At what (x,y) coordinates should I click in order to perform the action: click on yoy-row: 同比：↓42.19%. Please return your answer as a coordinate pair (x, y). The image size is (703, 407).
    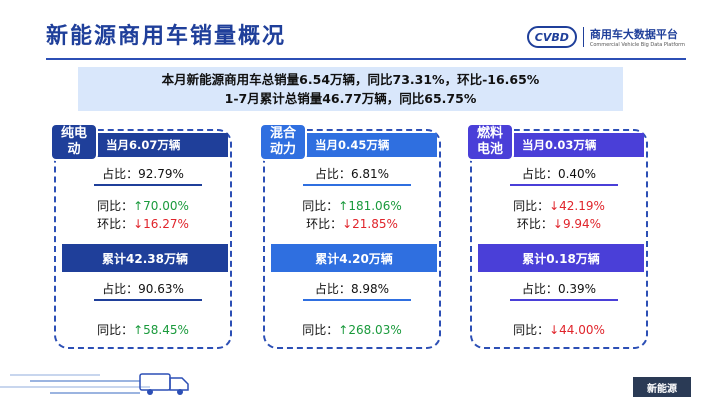
    Looking at the image, I should click on (559, 205).